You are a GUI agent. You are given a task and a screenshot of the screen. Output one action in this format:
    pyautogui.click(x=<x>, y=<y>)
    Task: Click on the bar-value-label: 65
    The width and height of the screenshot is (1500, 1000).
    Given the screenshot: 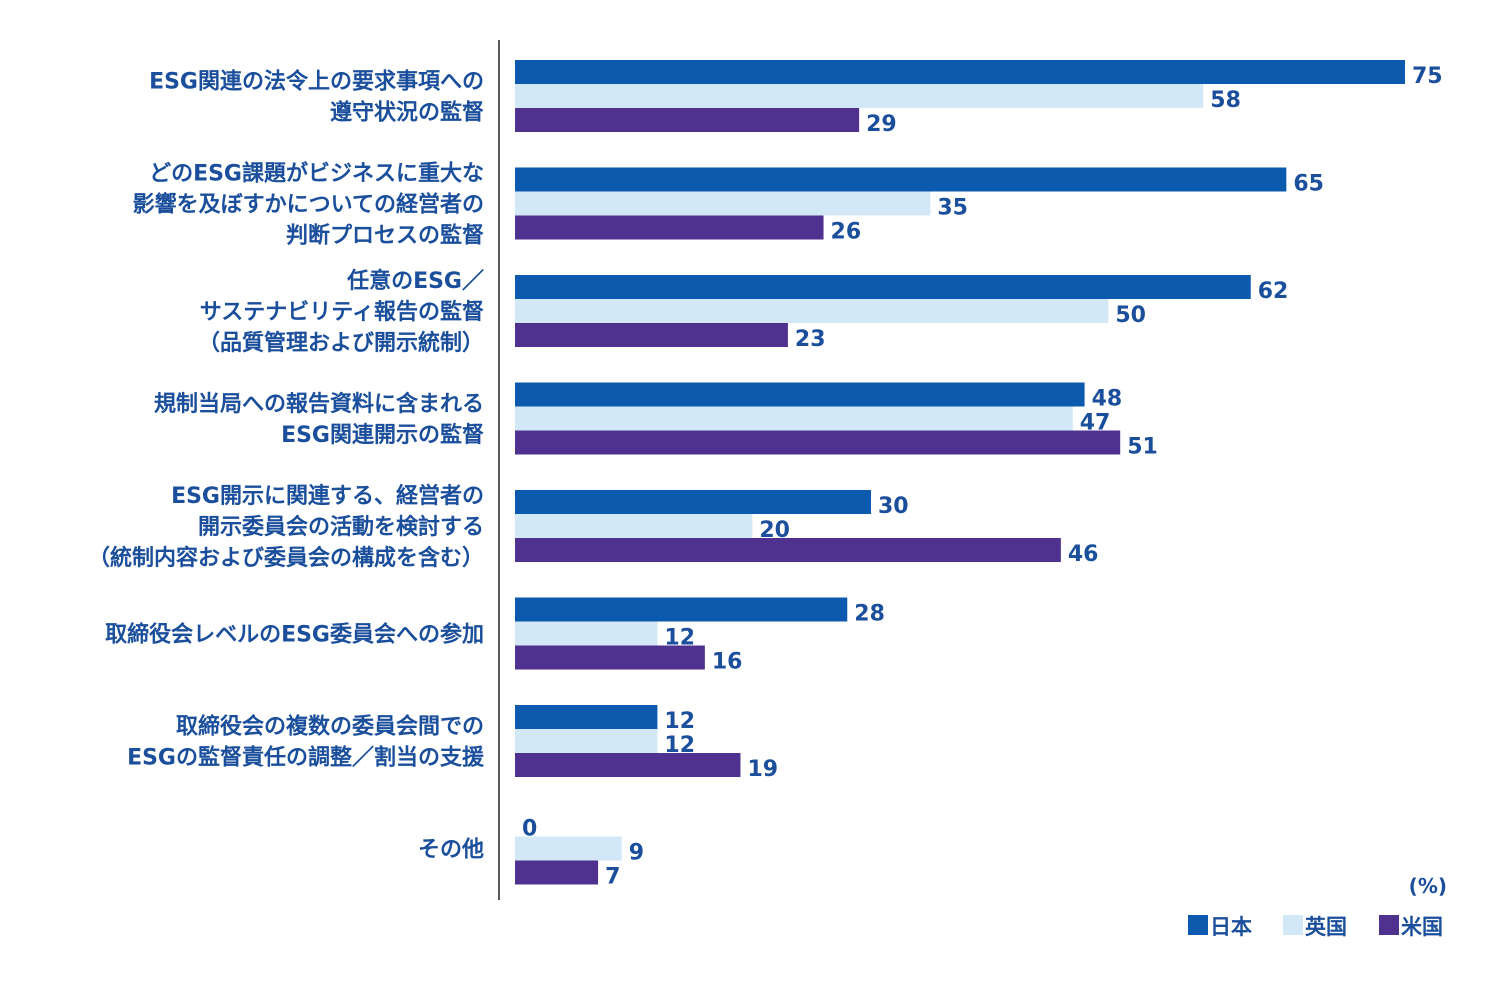 What is the action you would take?
    pyautogui.click(x=1308, y=184)
    